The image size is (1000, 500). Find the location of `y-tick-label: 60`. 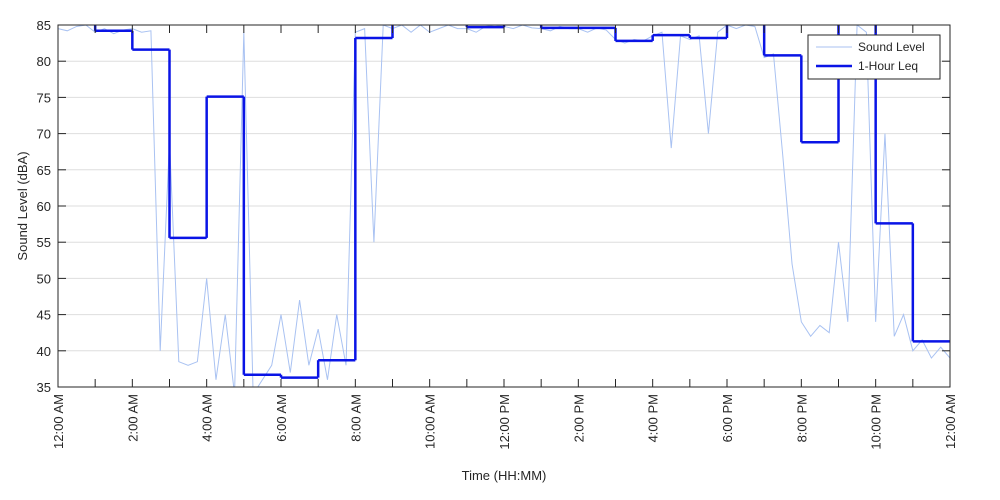

y-tick-label: 60 is located at coordinates (44, 206).